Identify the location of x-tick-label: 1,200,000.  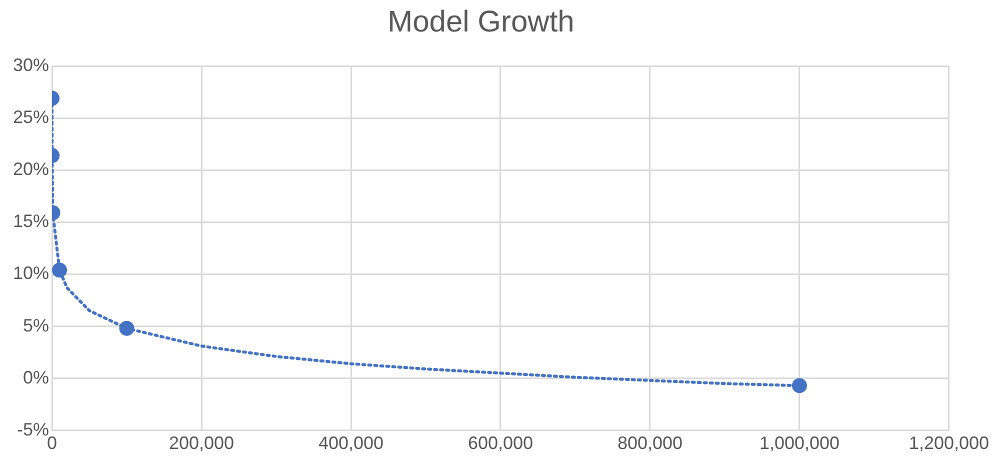
(948, 443).